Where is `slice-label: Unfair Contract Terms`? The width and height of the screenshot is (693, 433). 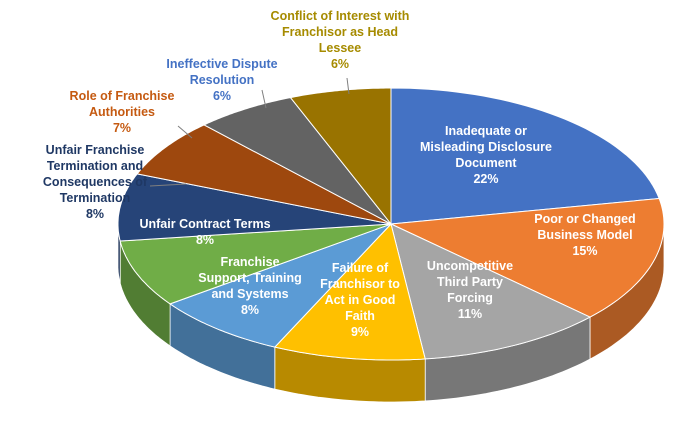
slice-label: Unfair Contract Terms is located at coordinates (205, 224).